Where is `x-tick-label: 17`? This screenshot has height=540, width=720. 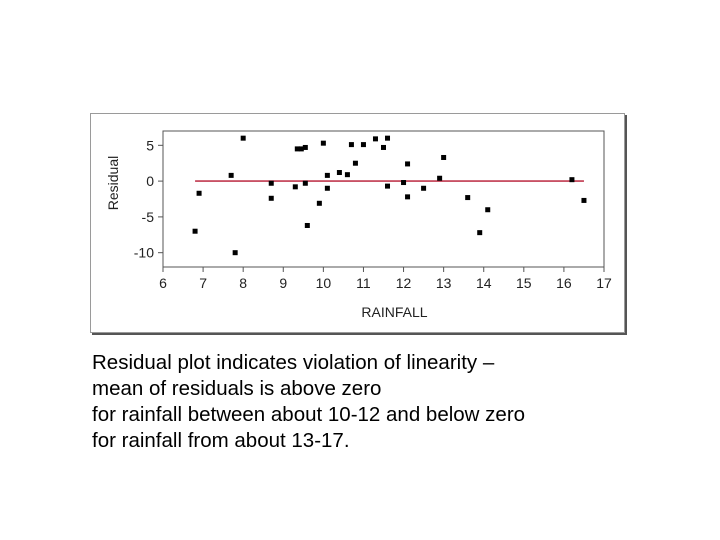 x-tick-label: 17 is located at coordinates (604, 283).